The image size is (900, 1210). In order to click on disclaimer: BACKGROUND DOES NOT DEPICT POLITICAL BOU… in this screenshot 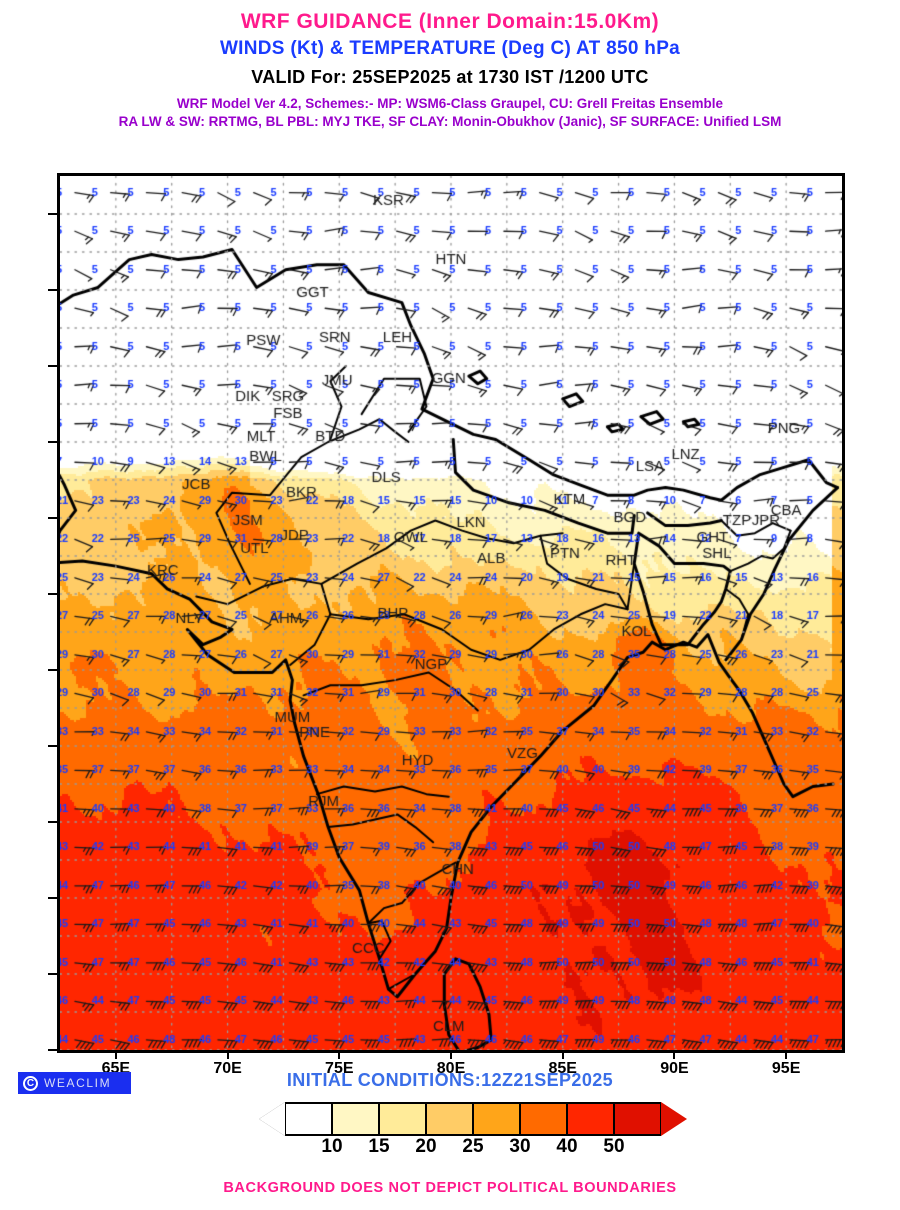, I will do `click(450, 1188)`.